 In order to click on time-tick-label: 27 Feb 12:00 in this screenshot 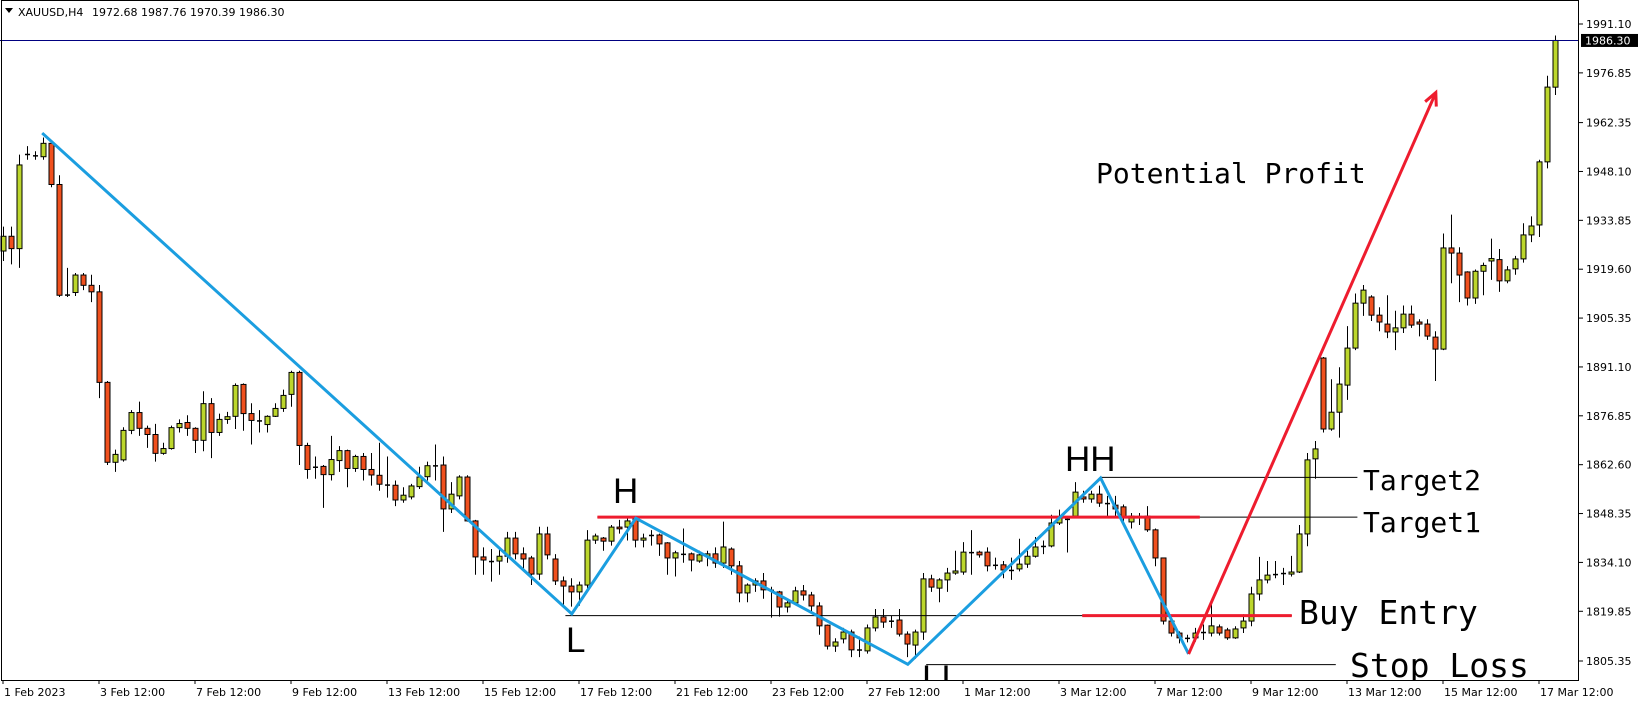, I will do `click(904, 692)`.